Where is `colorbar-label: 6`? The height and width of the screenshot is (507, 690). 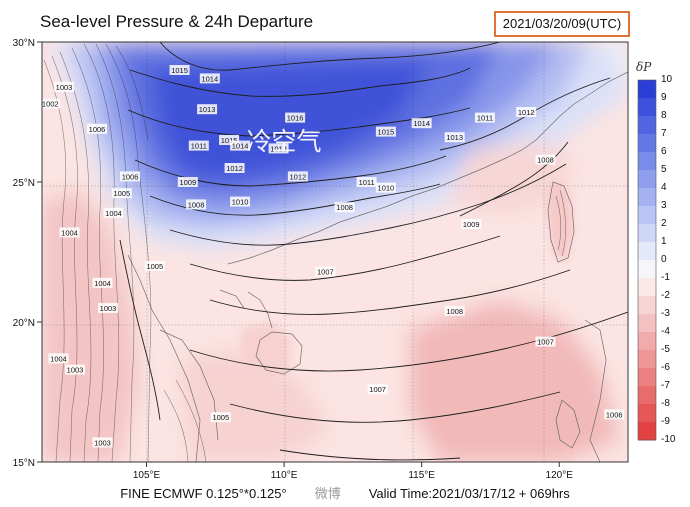
colorbar-label: 6 is located at coordinates (664, 151).